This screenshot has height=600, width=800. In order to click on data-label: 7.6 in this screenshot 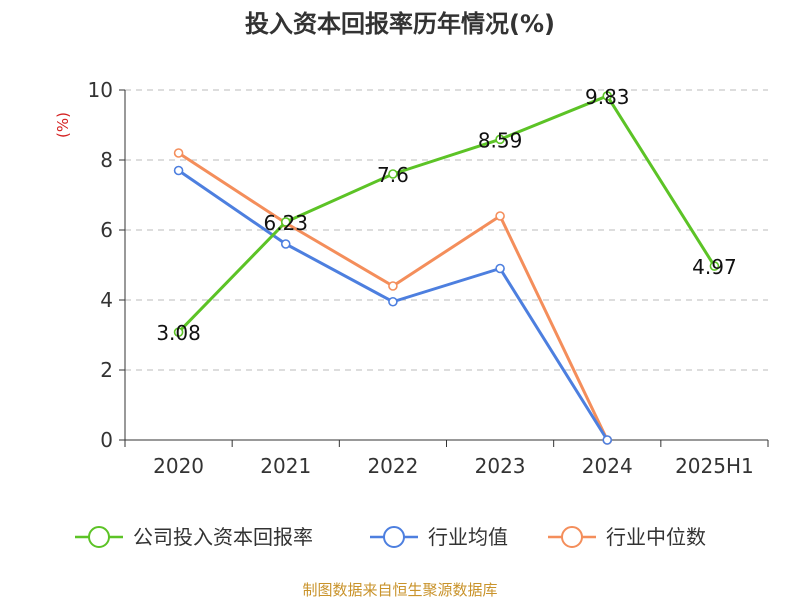, I will do `click(393, 175)`.